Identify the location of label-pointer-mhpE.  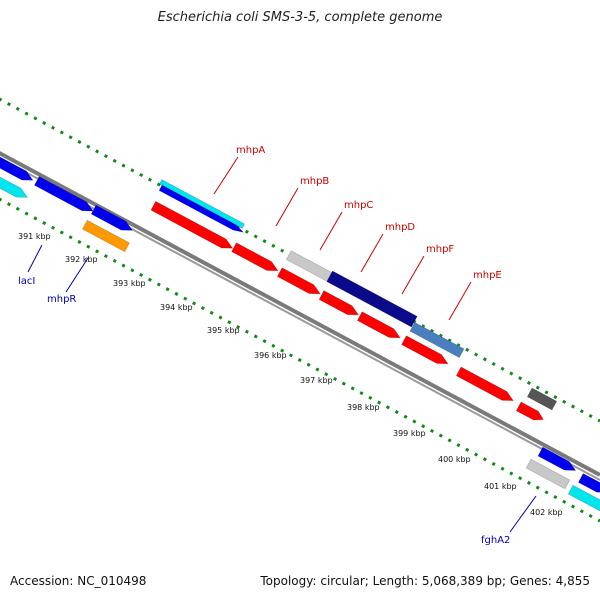
(460, 301).